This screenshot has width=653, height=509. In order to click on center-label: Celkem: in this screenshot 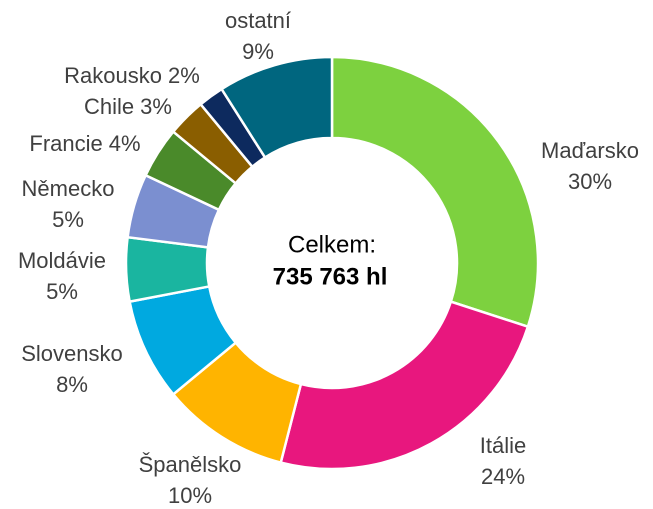, I will do `click(332, 244)`.